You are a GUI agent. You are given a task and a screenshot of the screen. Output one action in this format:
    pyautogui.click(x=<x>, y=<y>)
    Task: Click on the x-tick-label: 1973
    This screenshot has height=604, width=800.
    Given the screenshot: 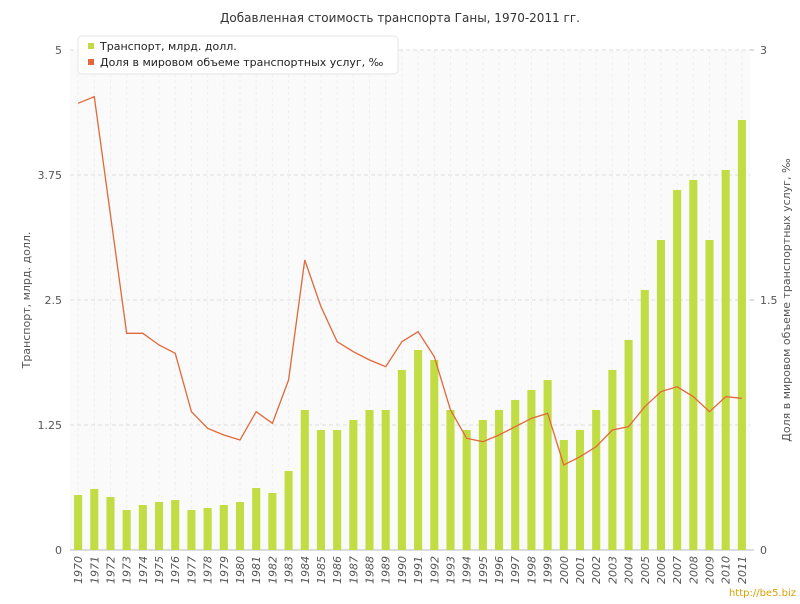 What is the action you would take?
    pyautogui.click(x=127, y=570)
    